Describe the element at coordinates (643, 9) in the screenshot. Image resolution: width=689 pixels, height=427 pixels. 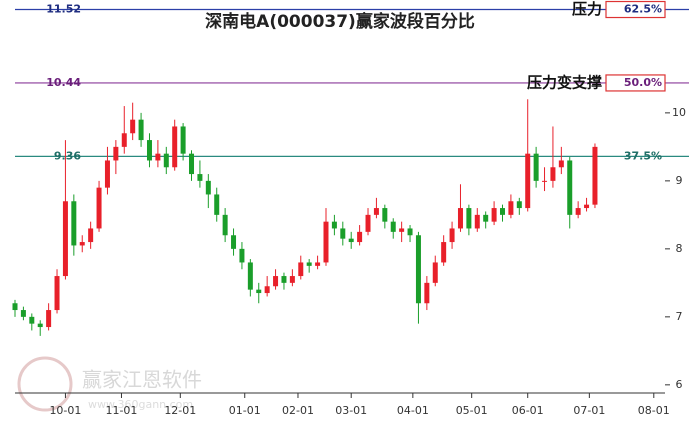
I see `level-percent: 62.5%` at that location.